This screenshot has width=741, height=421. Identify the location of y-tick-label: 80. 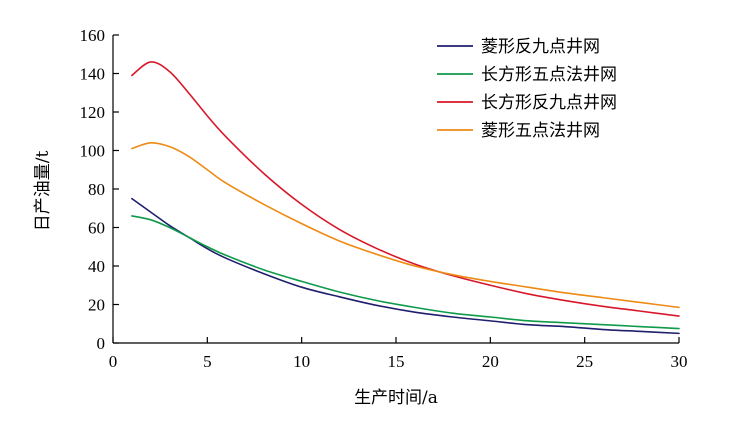
(96, 189).